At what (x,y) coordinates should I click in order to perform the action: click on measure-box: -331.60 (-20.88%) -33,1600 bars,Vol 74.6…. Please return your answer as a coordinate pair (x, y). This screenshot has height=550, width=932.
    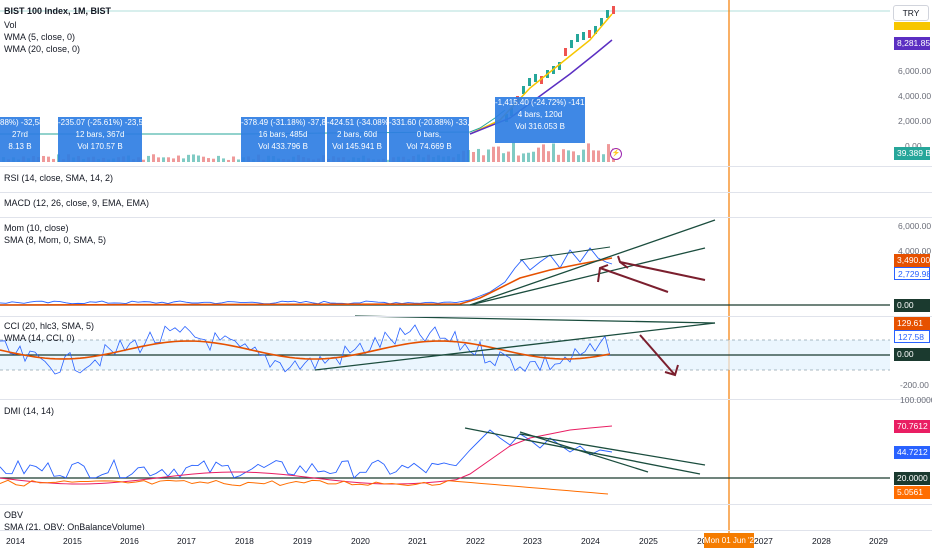
    Looking at the image, I should click on (429, 139).